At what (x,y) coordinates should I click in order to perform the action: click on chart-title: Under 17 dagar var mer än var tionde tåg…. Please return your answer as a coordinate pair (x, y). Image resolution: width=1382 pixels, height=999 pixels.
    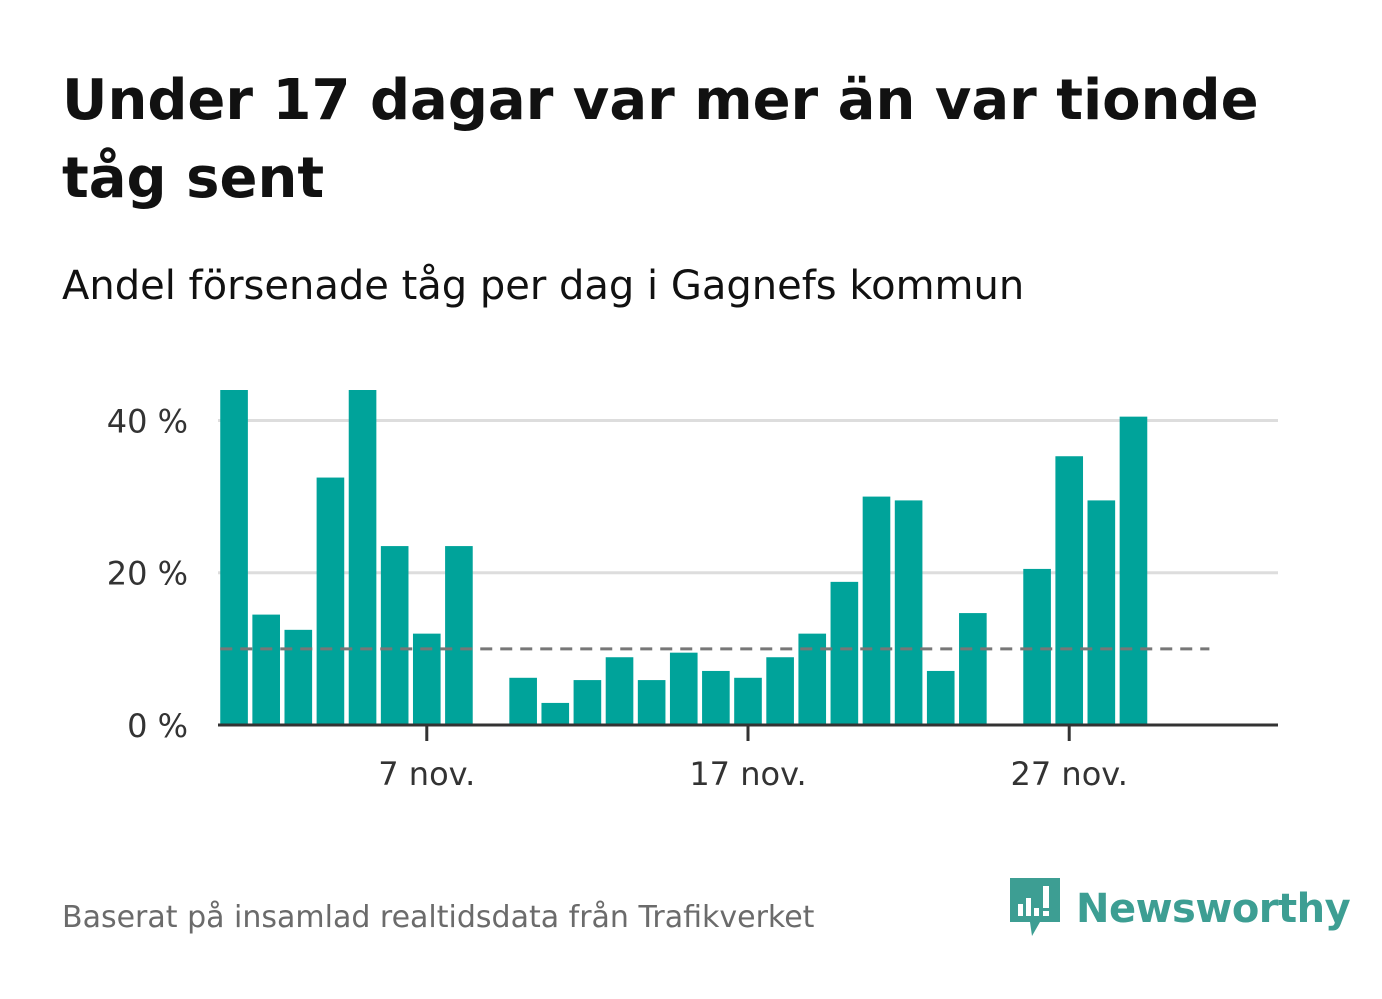
    Looking at the image, I should click on (660, 139).